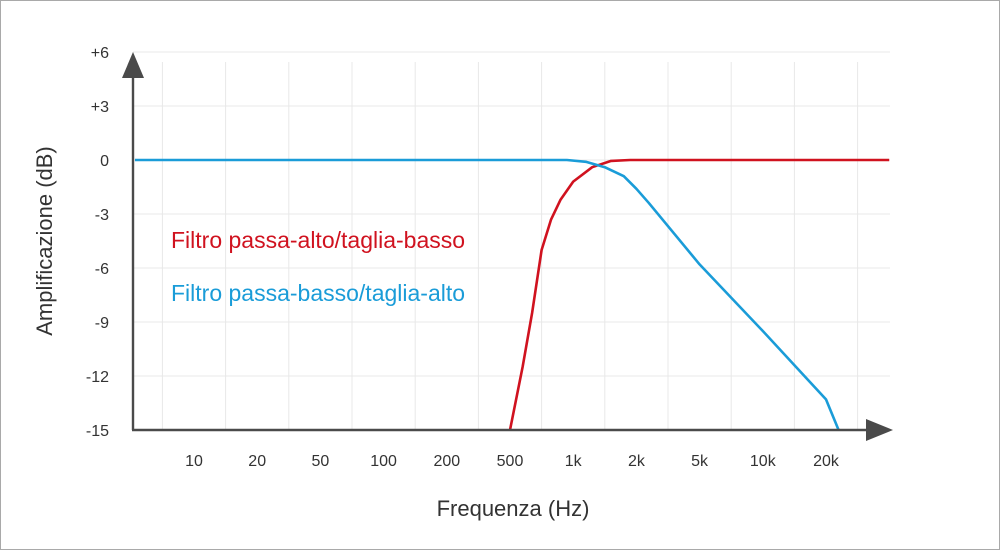 The height and width of the screenshot is (550, 1000). I want to click on y-tick-label: -3, so click(102, 215).